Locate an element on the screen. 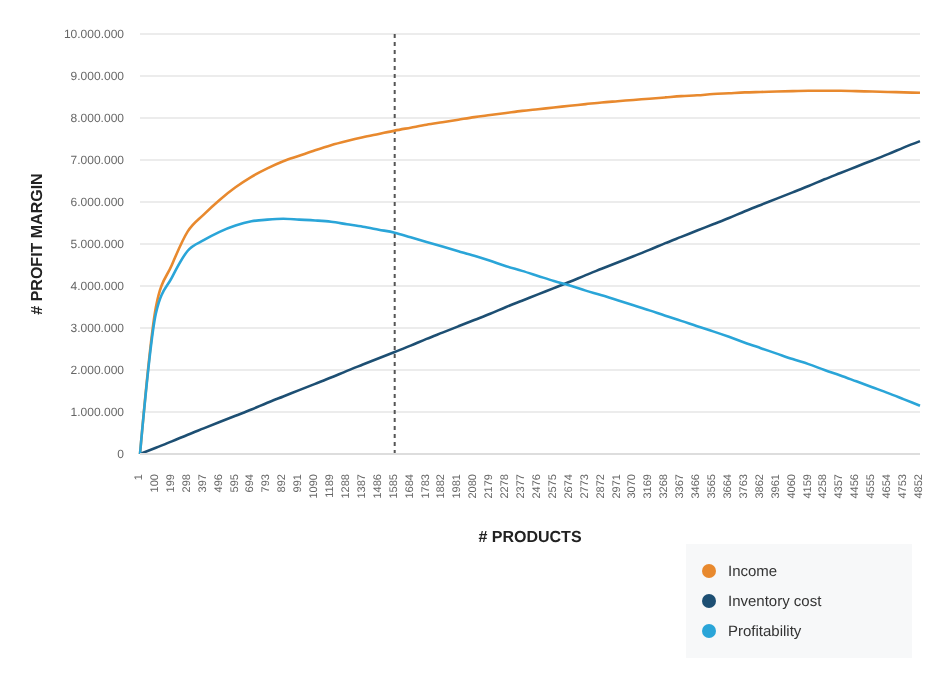 The height and width of the screenshot is (684, 948). y-axis-title: # PROFIT MARGIN is located at coordinates (36, 243).